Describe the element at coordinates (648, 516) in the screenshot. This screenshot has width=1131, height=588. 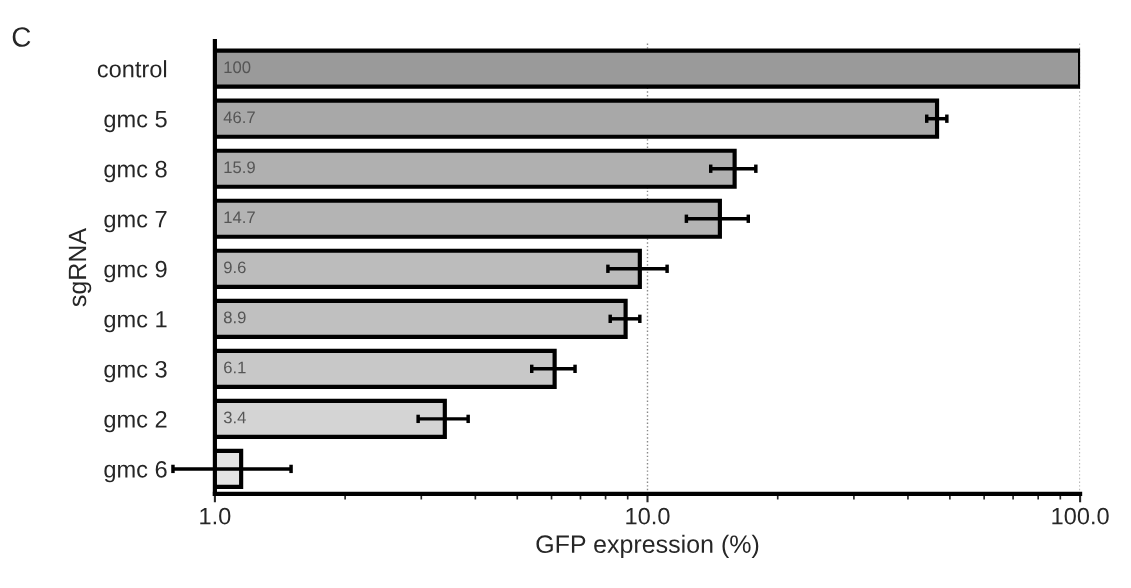
I see `x-tick-label: 10.0` at that location.